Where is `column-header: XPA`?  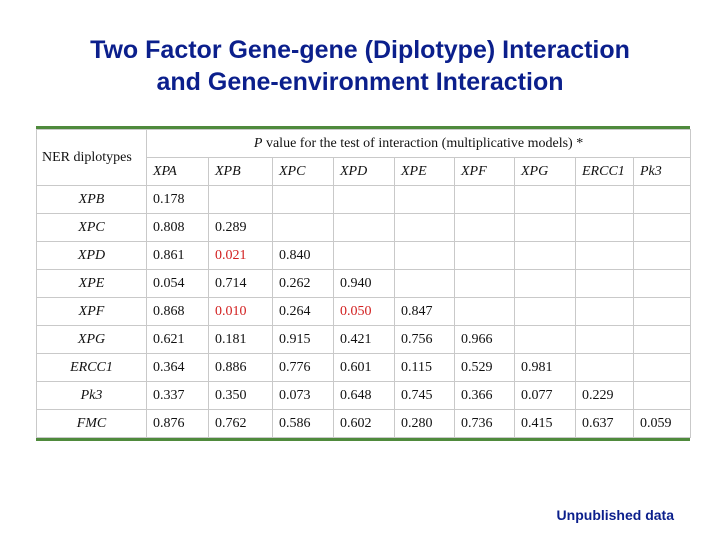 column-header: XPA is located at coordinates (177, 171).